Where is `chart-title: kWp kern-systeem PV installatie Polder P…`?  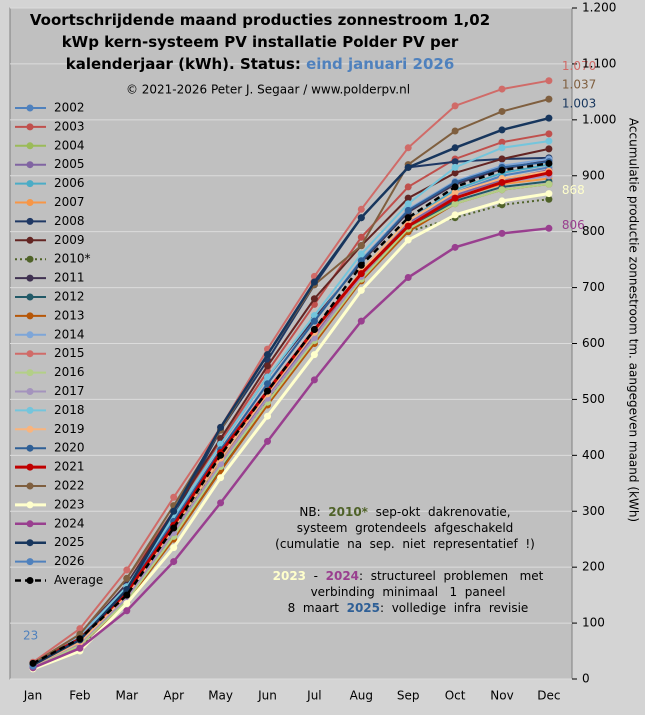 chart-title: kWp kern-systeem PV installatie Polder P… is located at coordinates (260, 42).